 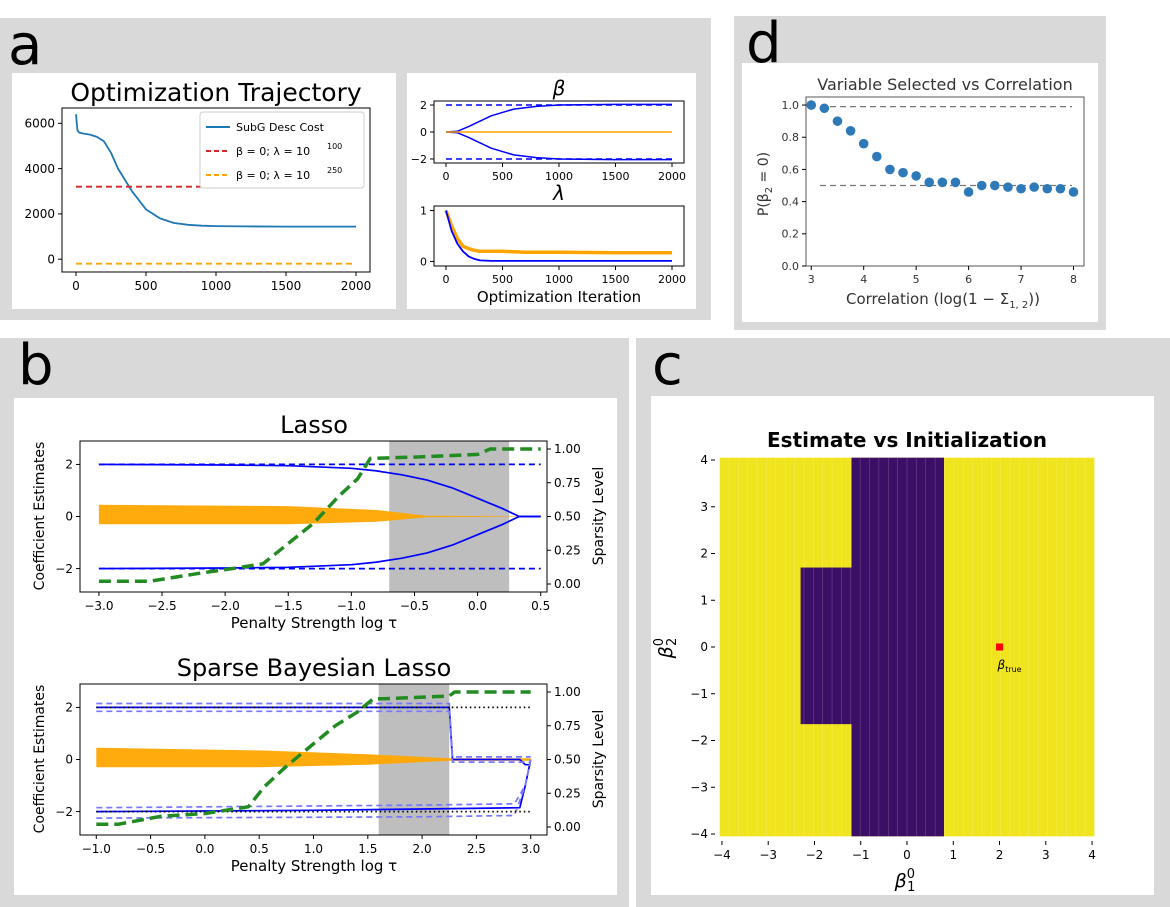 What do you see at coordinates (314, 425) in the screenshot?
I see `chart-title: Lasso` at bounding box center [314, 425].